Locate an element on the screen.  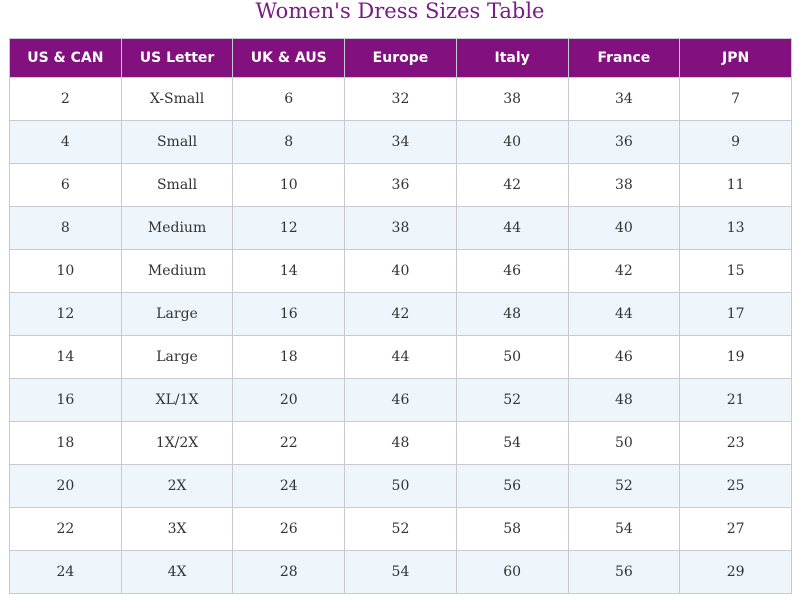
table-cell: 2X is located at coordinates (177, 486).